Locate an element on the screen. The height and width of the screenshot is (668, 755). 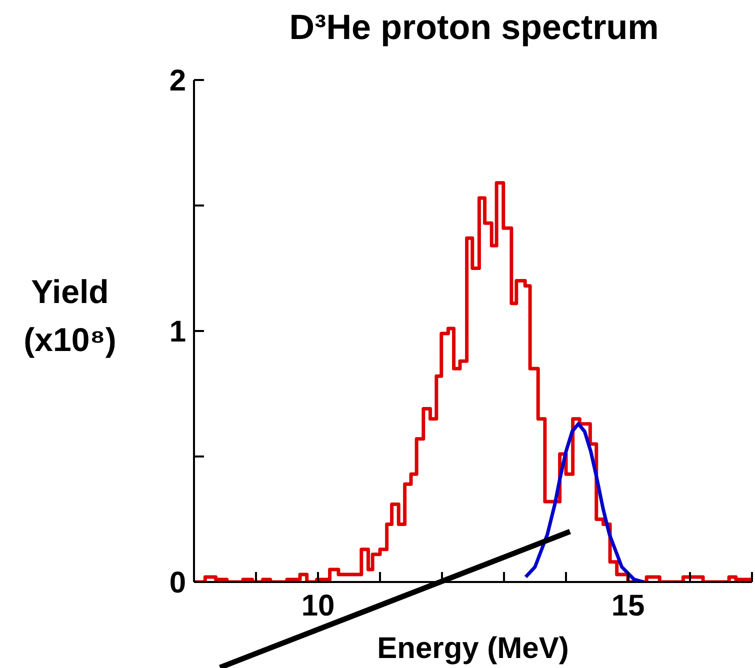
line-series is located at coordinates (585, 502).